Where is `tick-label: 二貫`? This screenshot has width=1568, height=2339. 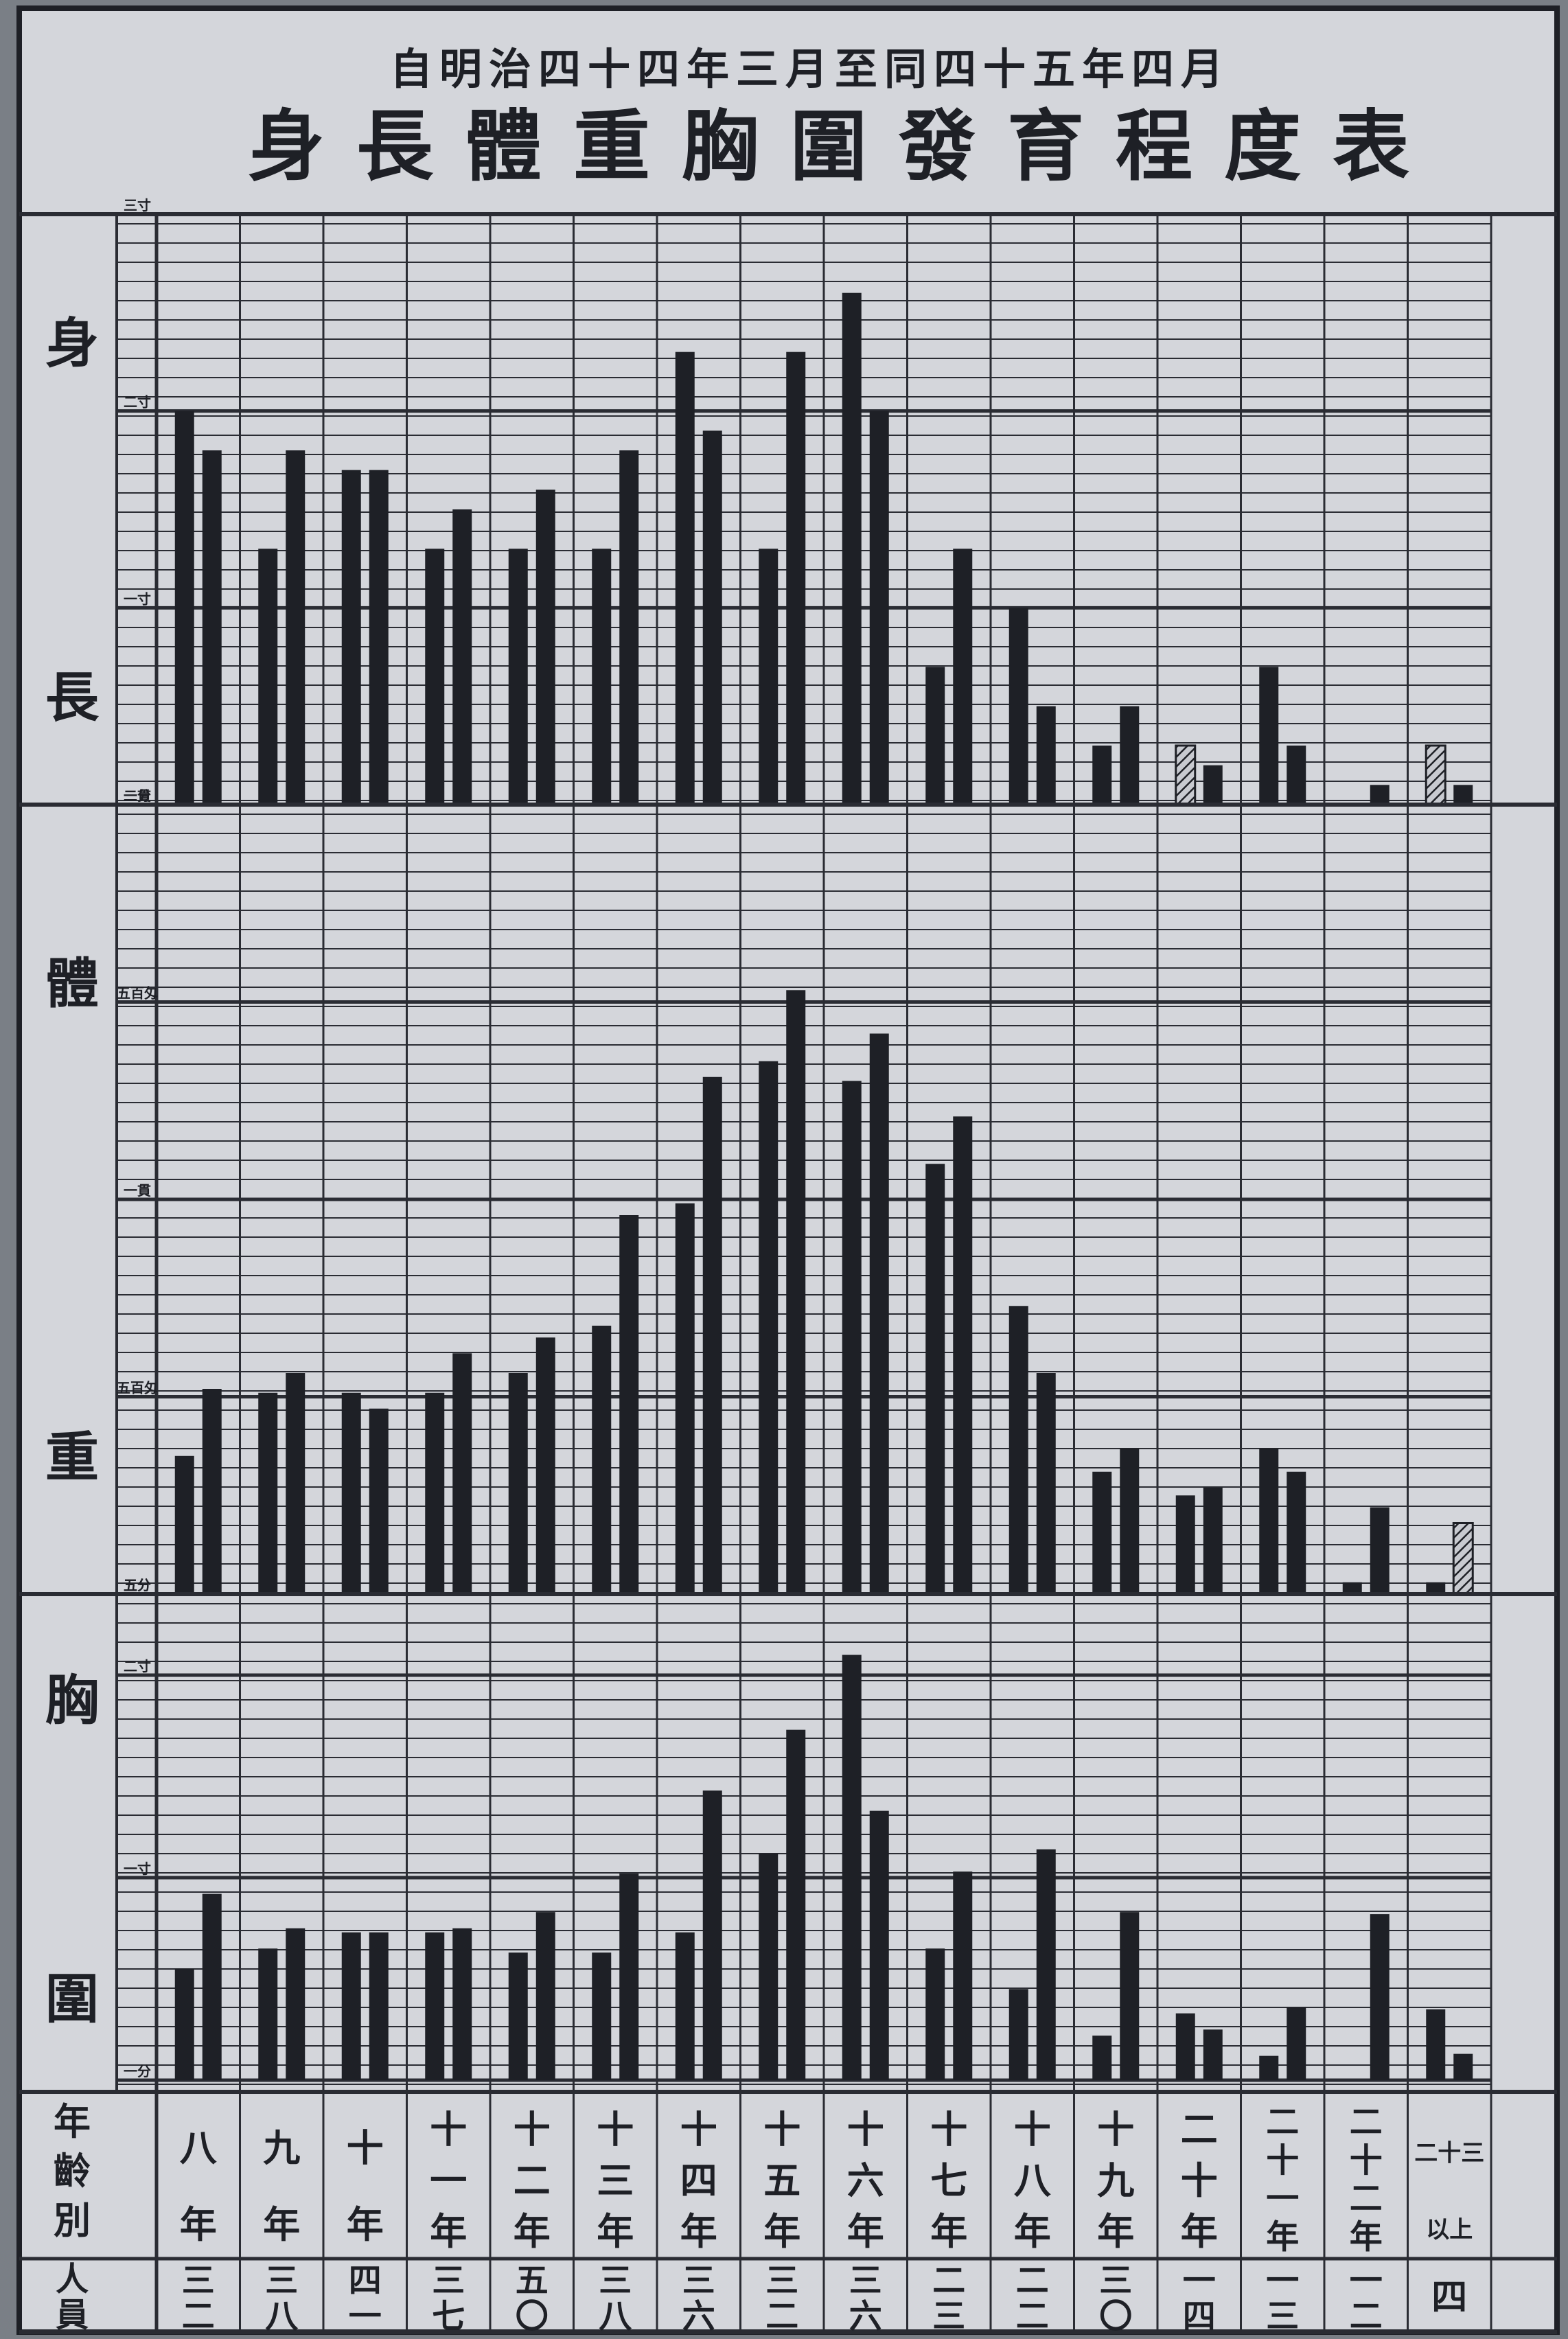 tick-label: 二貫 is located at coordinates (137, 796).